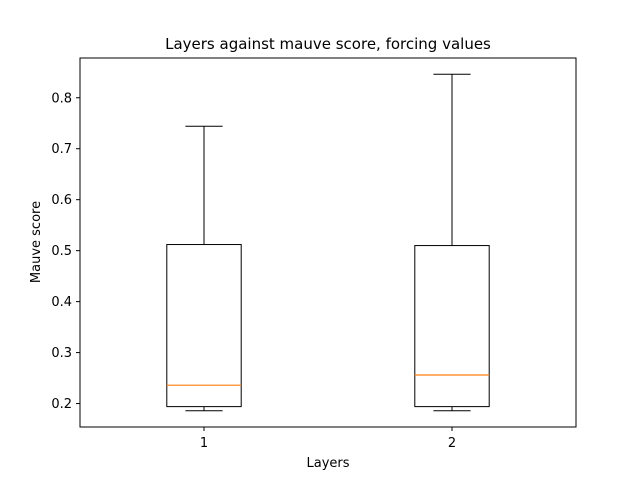  Describe the element at coordinates (61, 200) in the screenshot. I see `y-tick-label: 0.6` at that location.